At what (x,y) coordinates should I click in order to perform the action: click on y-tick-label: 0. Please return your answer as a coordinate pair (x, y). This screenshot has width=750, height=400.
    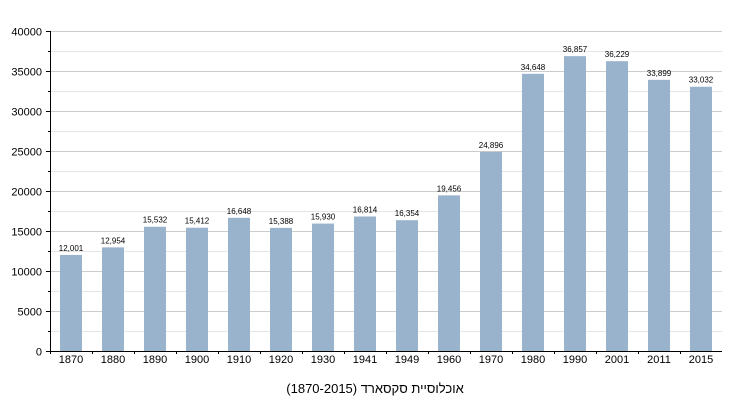
    Looking at the image, I should click on (39, 353).